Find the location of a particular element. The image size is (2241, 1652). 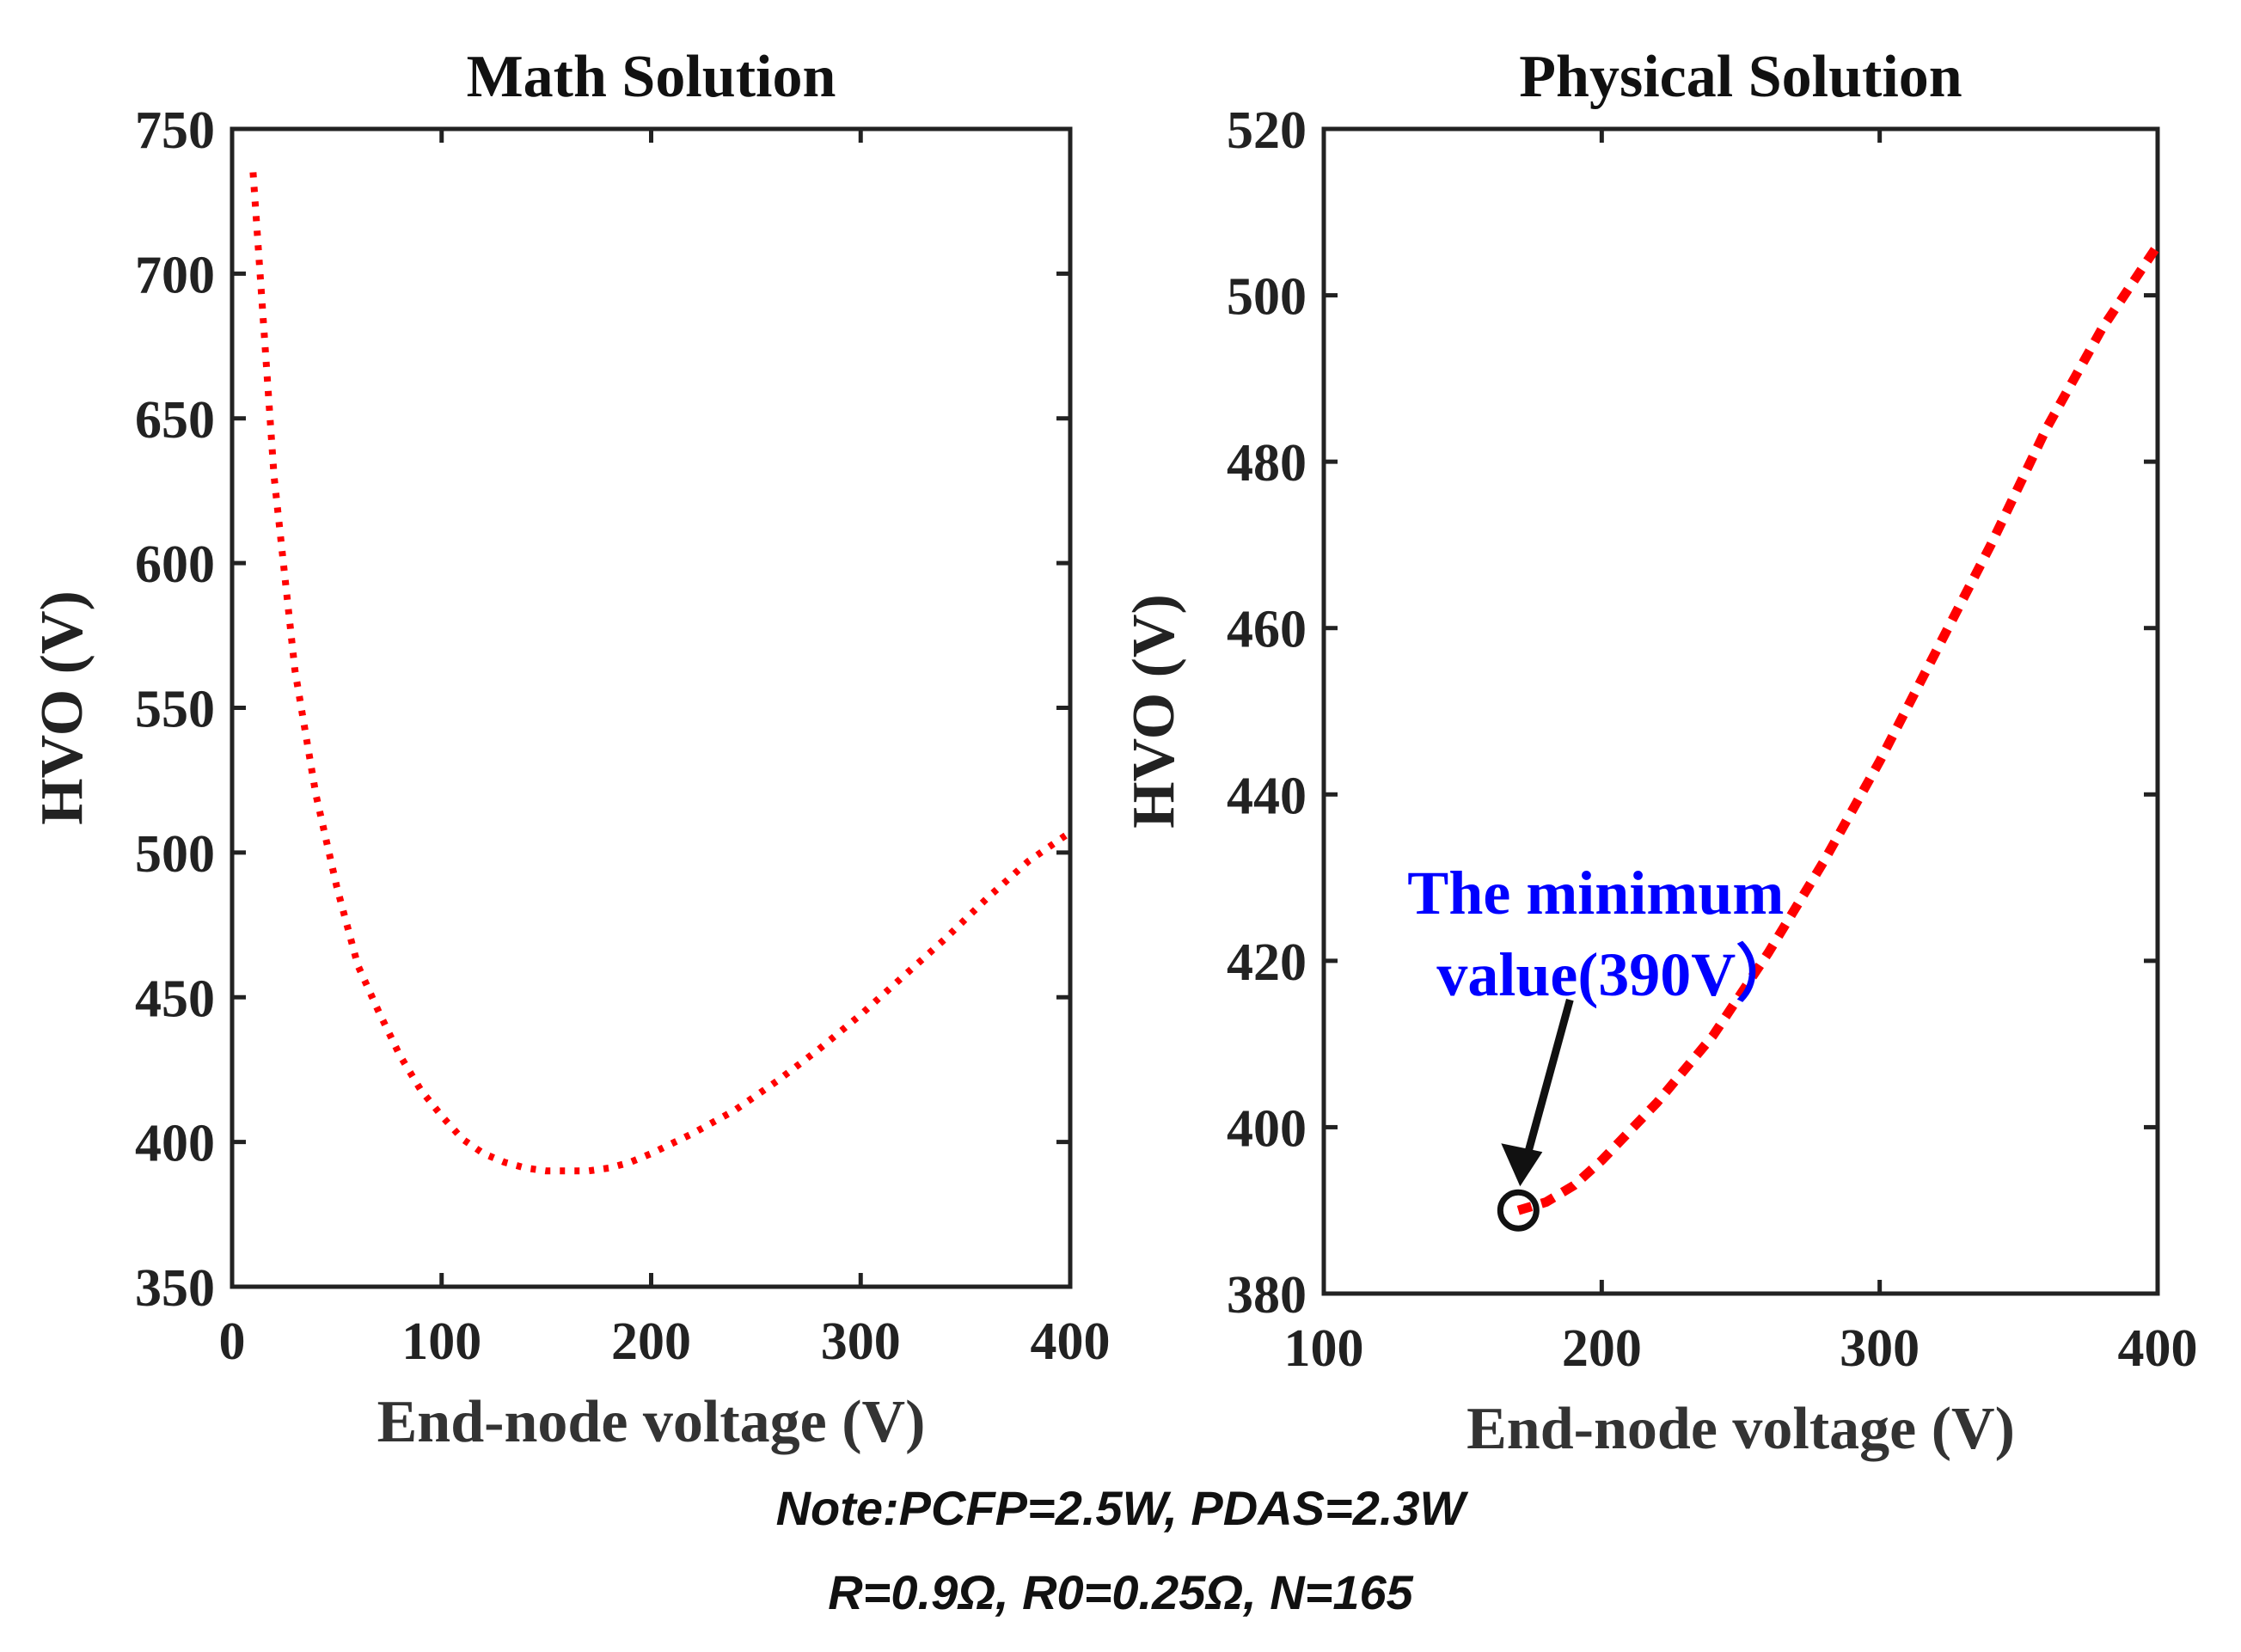

minimum-marker-circle is located at coordinates (1518, 1210).